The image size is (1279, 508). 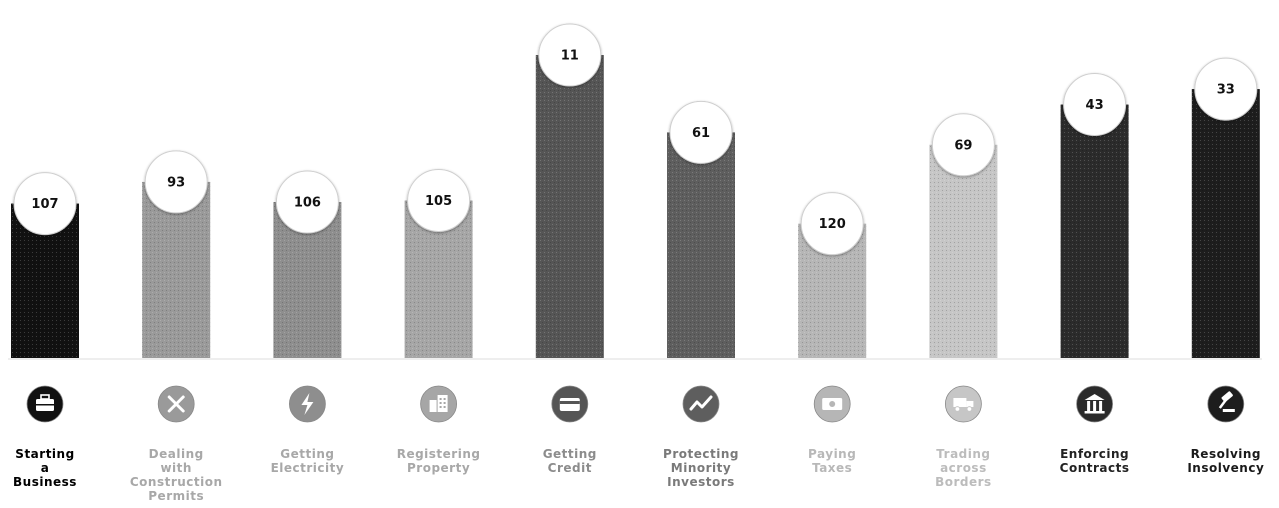 What do you see at coordinates (307, 404) in the screenshot?
I see `lightning-icon-glyph` at bounding box center [307, 404].